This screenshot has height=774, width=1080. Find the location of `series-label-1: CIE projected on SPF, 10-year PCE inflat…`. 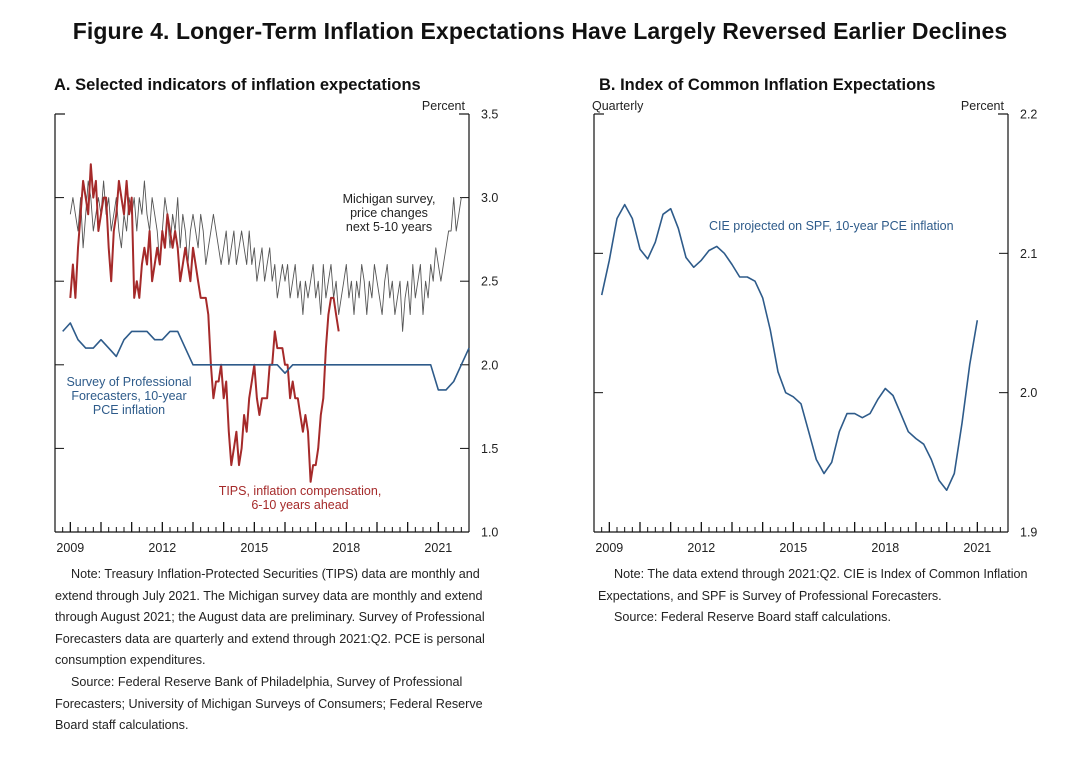

series-label-1: CIE projected on SPF, 10-year PCE inflat… is located at coordinates (831, 226).